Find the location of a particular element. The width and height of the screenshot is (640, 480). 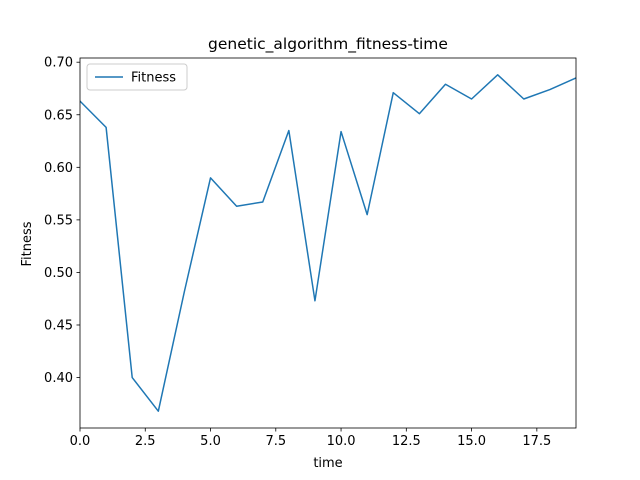

x-tick-label: 7.5 is located at coordinates (275, 441).